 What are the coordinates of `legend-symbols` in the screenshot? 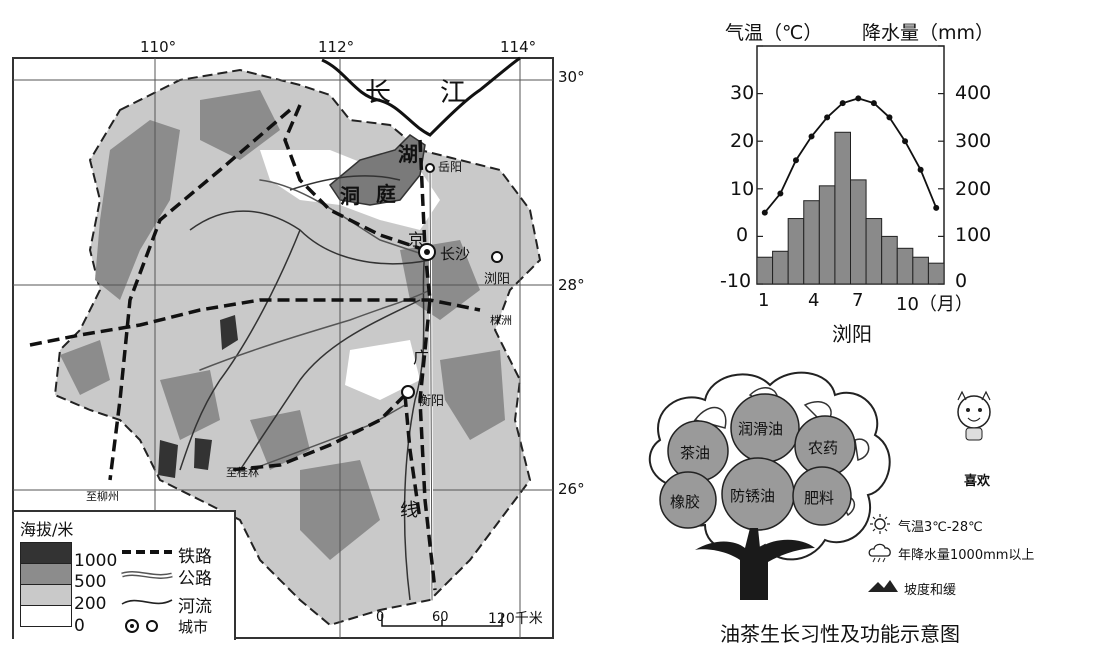 It's located at (147, 591).